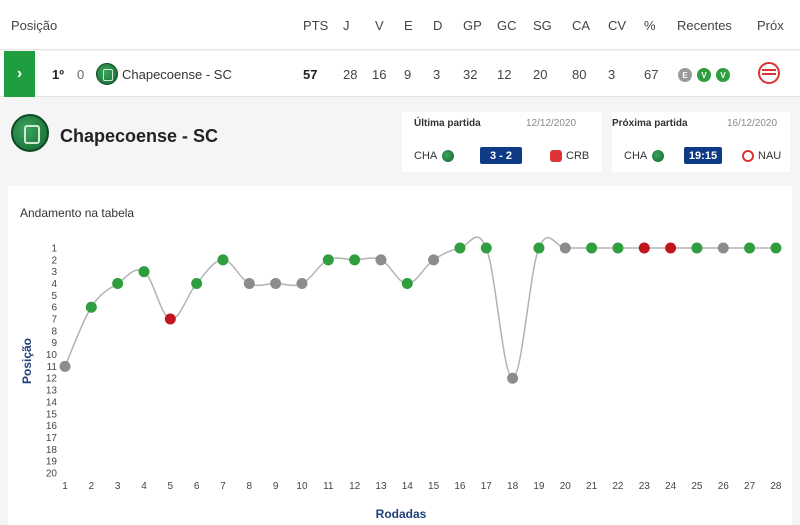  I want to click on y-tick-label: 18, so click(52, 450).